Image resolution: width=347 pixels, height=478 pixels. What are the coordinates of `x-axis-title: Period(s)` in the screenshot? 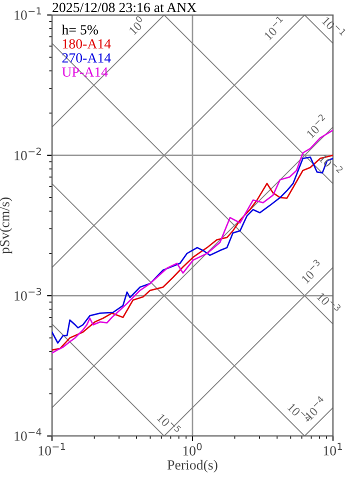 It's located at (192, 466).